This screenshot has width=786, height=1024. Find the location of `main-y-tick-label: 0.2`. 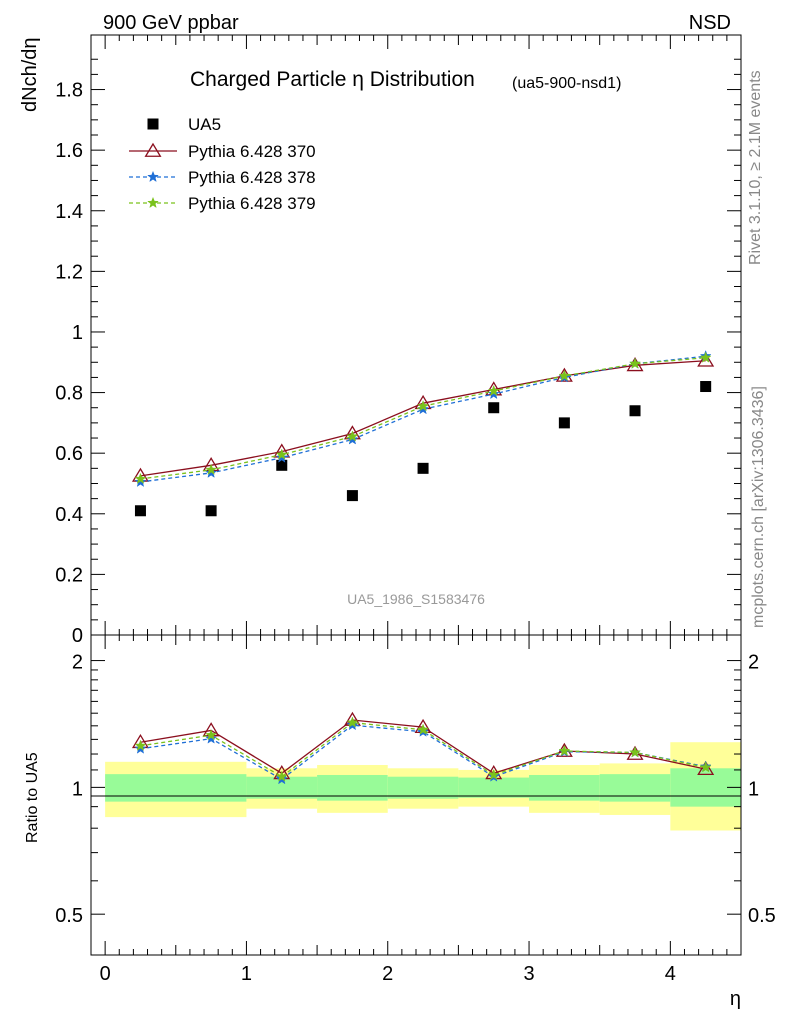

main-y-tick-label: 0.2 is located at coordinates (69, 575).